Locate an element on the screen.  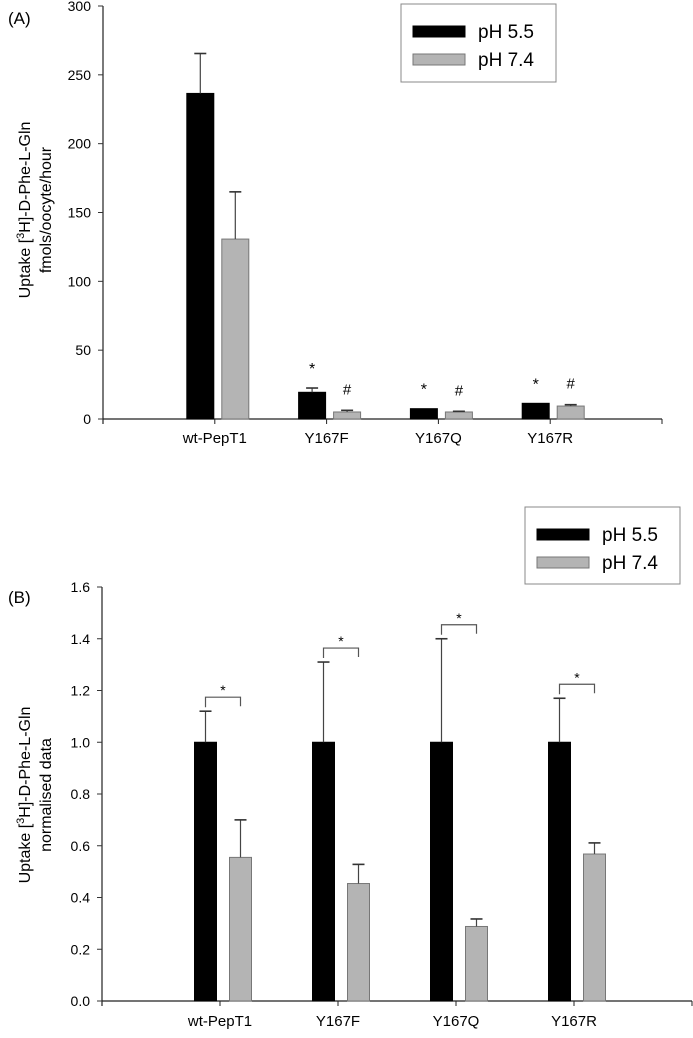
y-tick-label: 1.4 is located at coordinates (81, 639).